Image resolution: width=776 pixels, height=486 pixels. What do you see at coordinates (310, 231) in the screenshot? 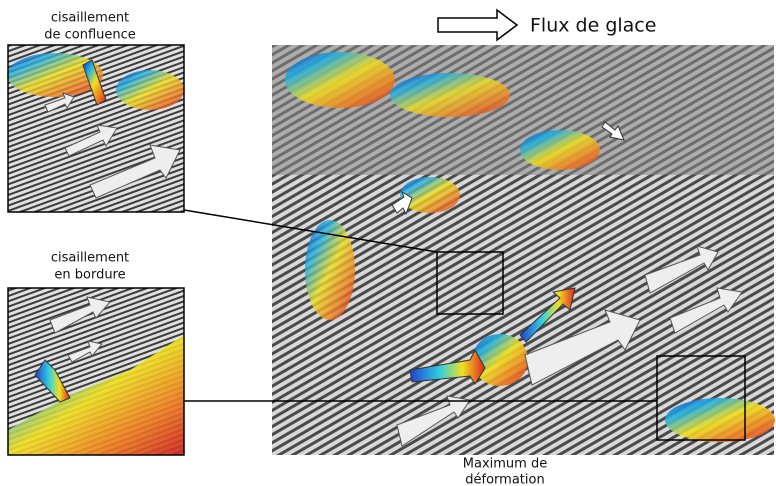
I see `connector` at bounding box center [310, 231].